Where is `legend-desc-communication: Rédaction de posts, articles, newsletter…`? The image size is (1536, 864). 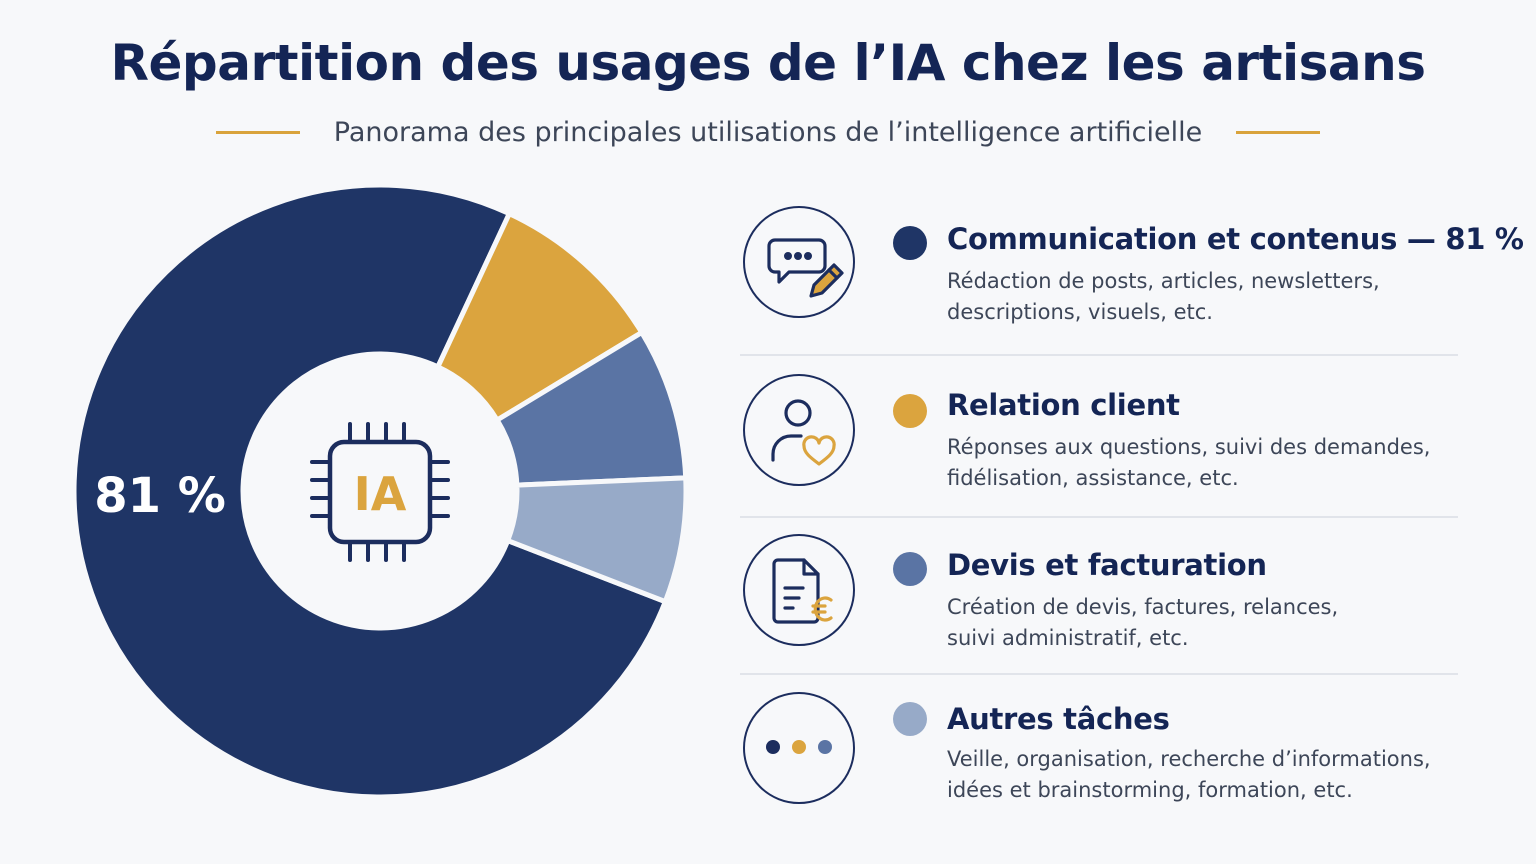 legend-desc-communication: Rédaction de posts, articles, newsletter… is located at coordinates (1197, 297).